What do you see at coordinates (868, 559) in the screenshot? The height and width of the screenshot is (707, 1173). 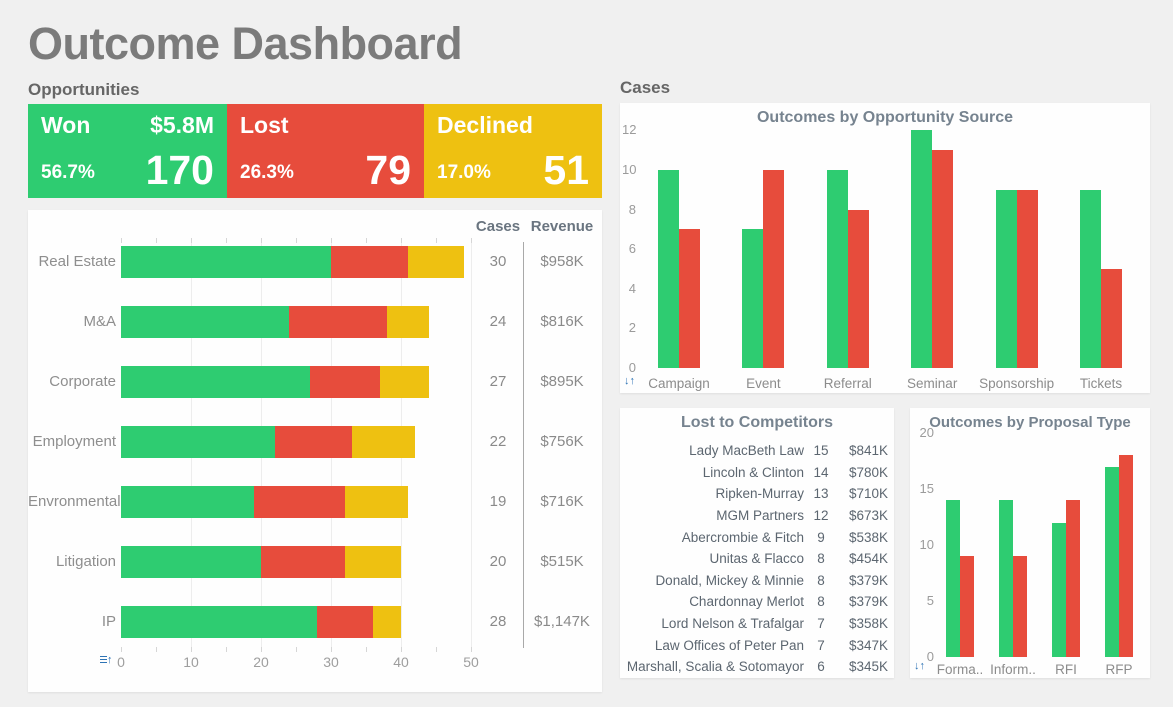 I see `competitor-revenue: $454K` at bounding box center [868, 559].